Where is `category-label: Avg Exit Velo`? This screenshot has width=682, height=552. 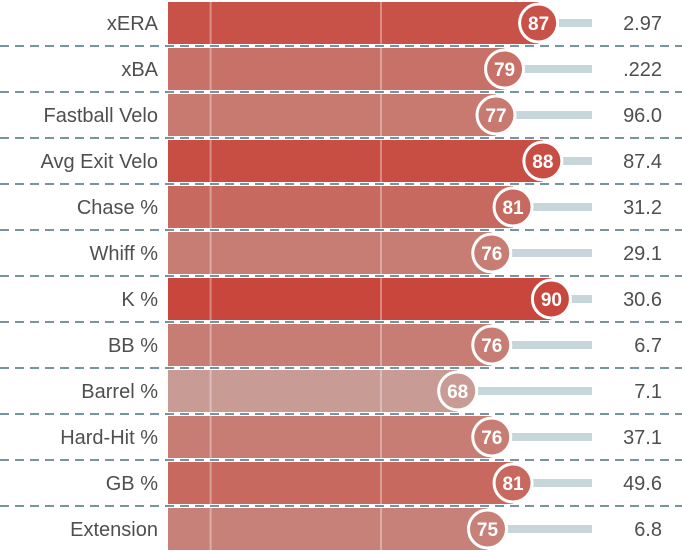 category-label: Avg Exit Velo is located at coordinates (99, 162).